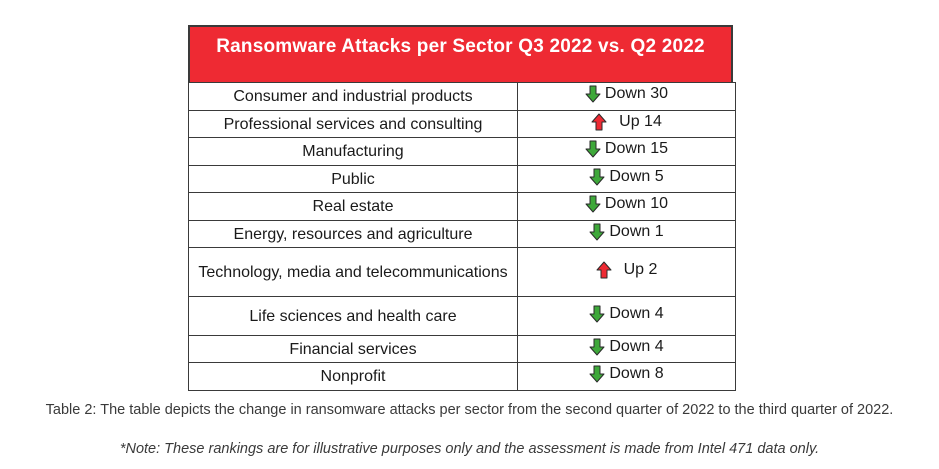 This screenshot has height=469, width=939. Describe the element at coordinates (353, 234) in the screenshot. I see `sector-cell: Energy, resources and agriculture` at that location.